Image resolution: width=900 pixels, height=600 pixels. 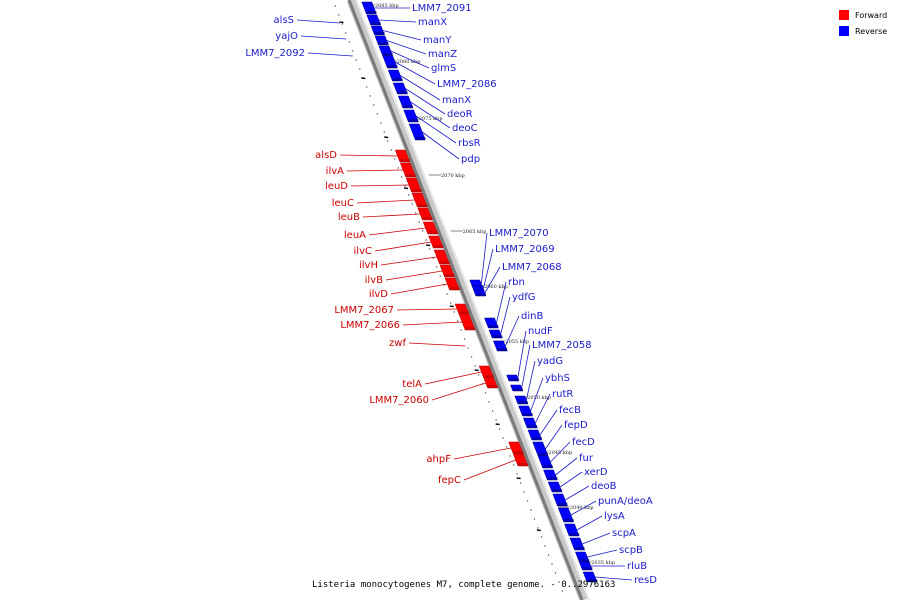 What do you see at coordinates (387, 6) in the screenshot?
I see `kbp-tick-label: 2085 kbp` at bounding box center [387, 6].